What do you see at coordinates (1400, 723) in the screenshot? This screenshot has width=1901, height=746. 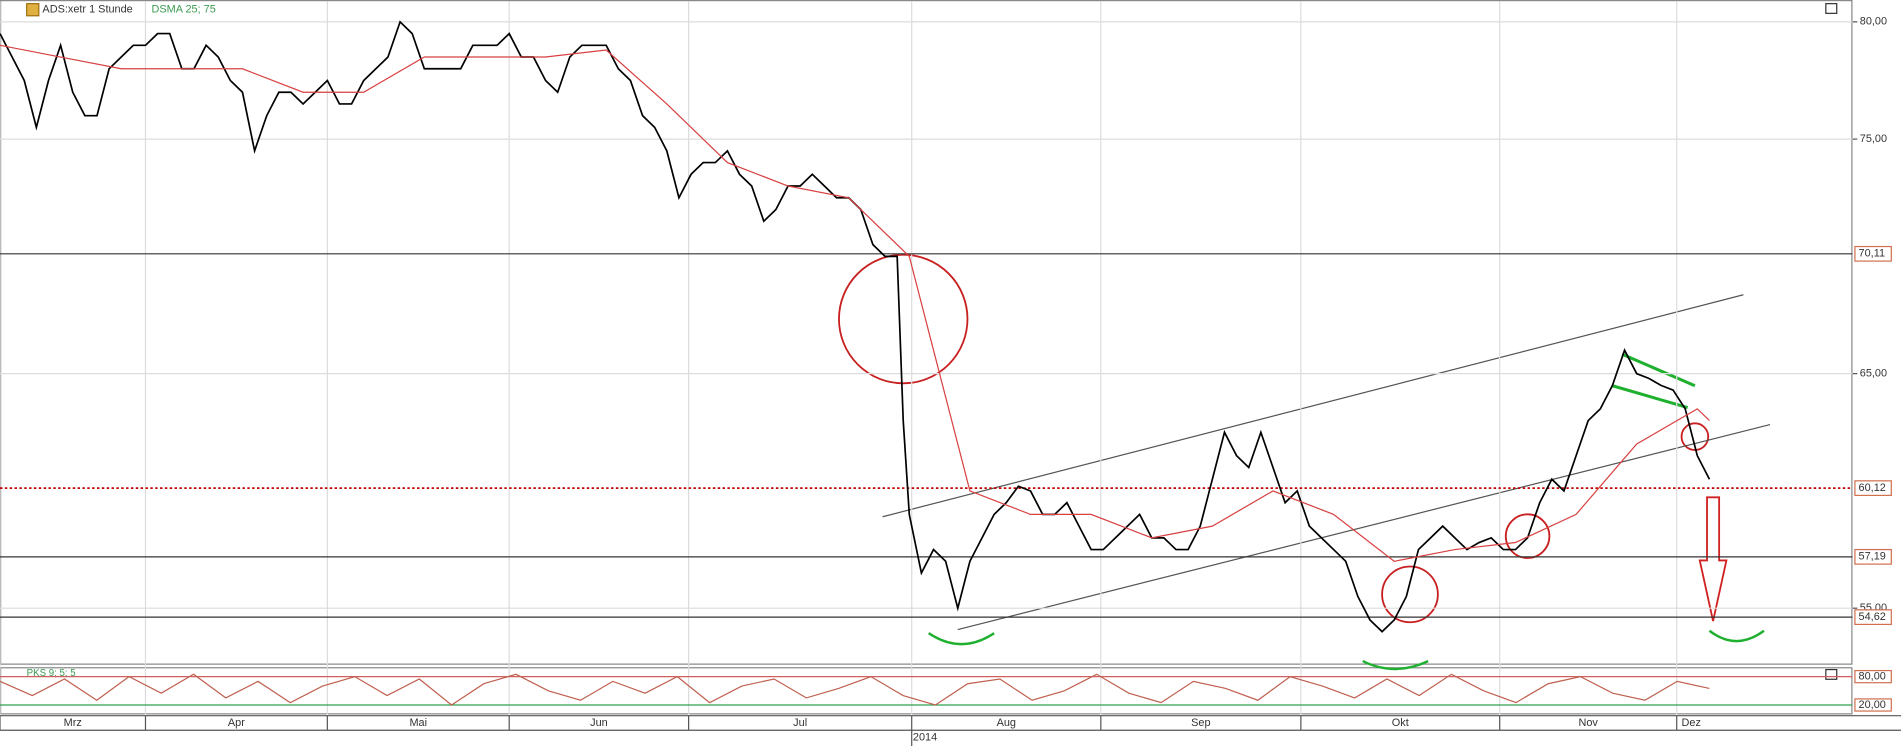 I see `x-tick-label: Okt` at bounding box center [1400, 723].